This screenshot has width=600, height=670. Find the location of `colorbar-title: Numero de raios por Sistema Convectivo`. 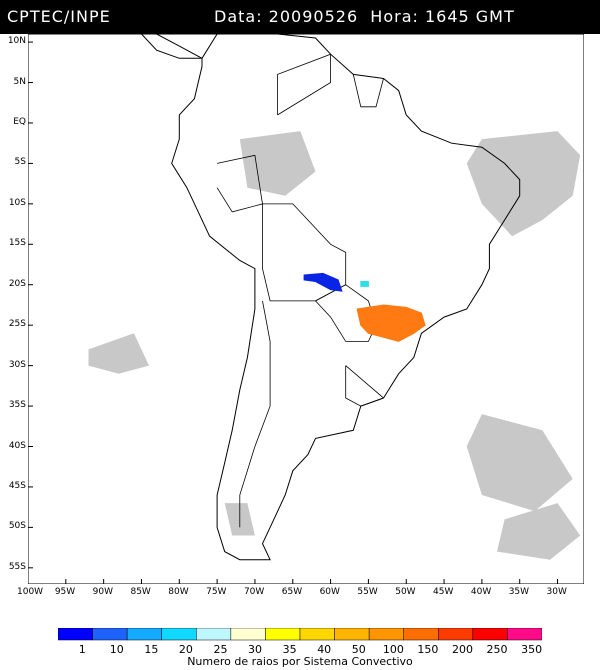

colorbar-title: Numero de raios por Sistema Convectivo is located at coordinates (300, 661).